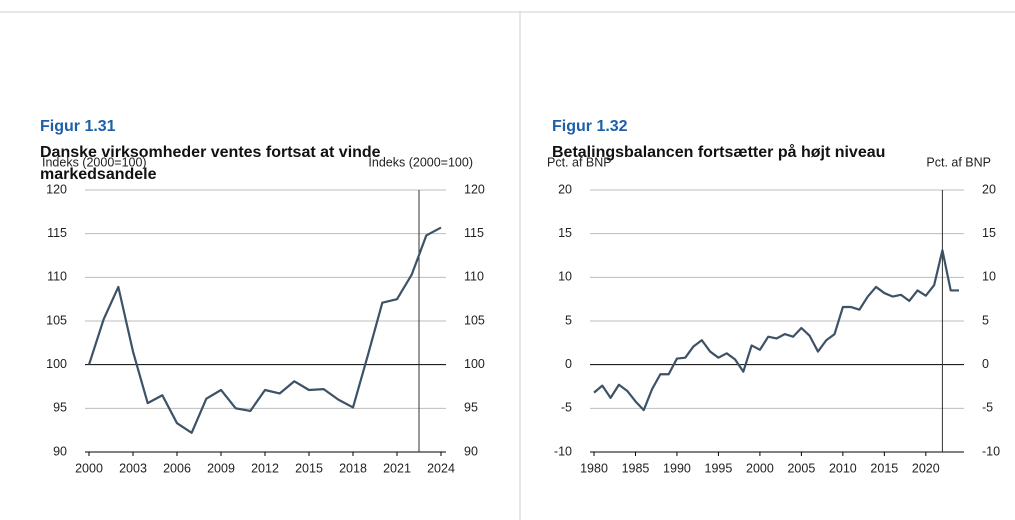 The image size is (1015, 520). What do you see at coordinates (636, 468) in the screenshot?
I see `x-tick-label: 1985` at bounding box center [636, 468].